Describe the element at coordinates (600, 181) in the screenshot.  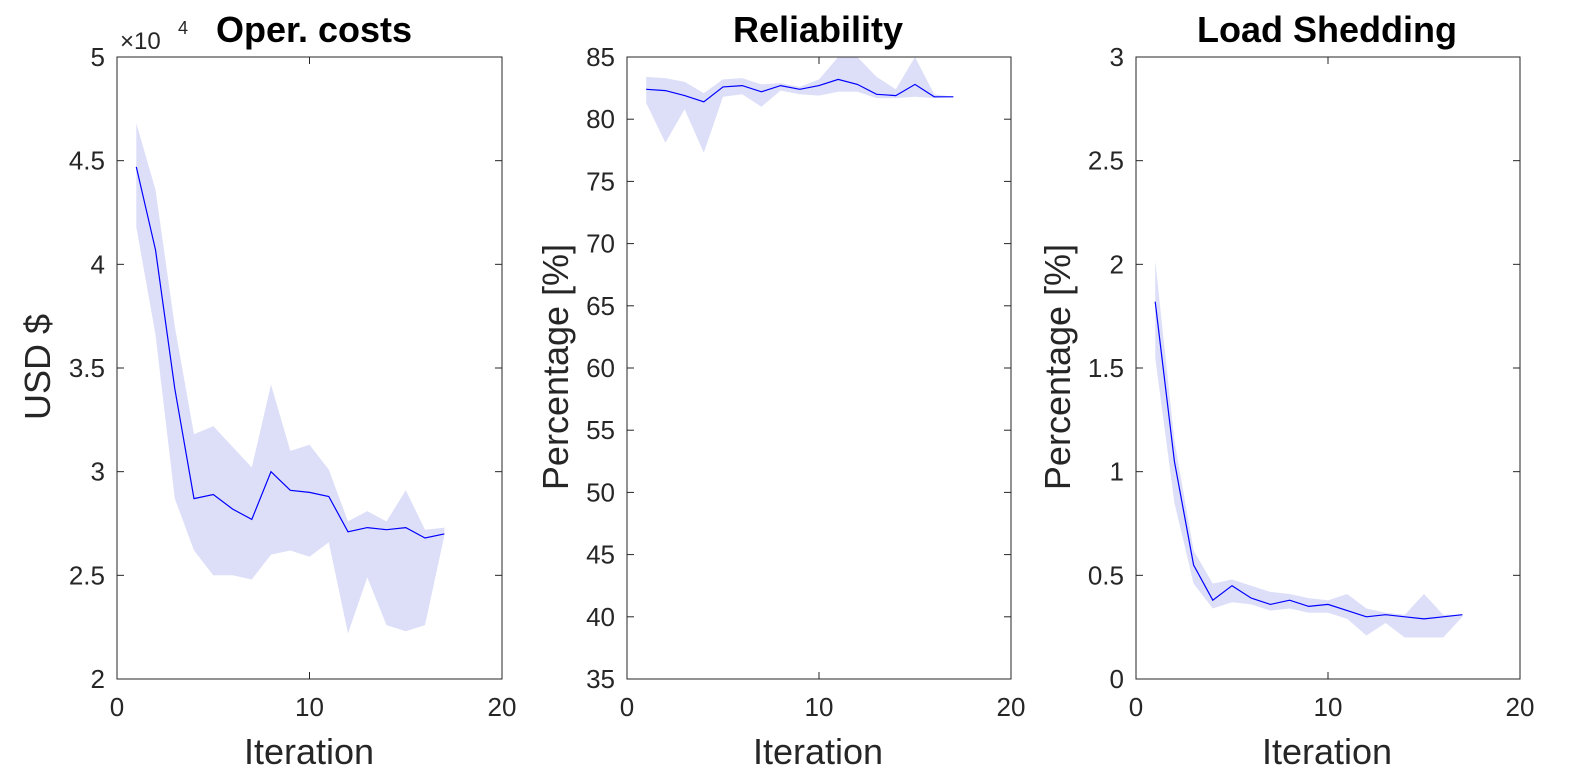
I see `y-tick-label: 75` at that location.